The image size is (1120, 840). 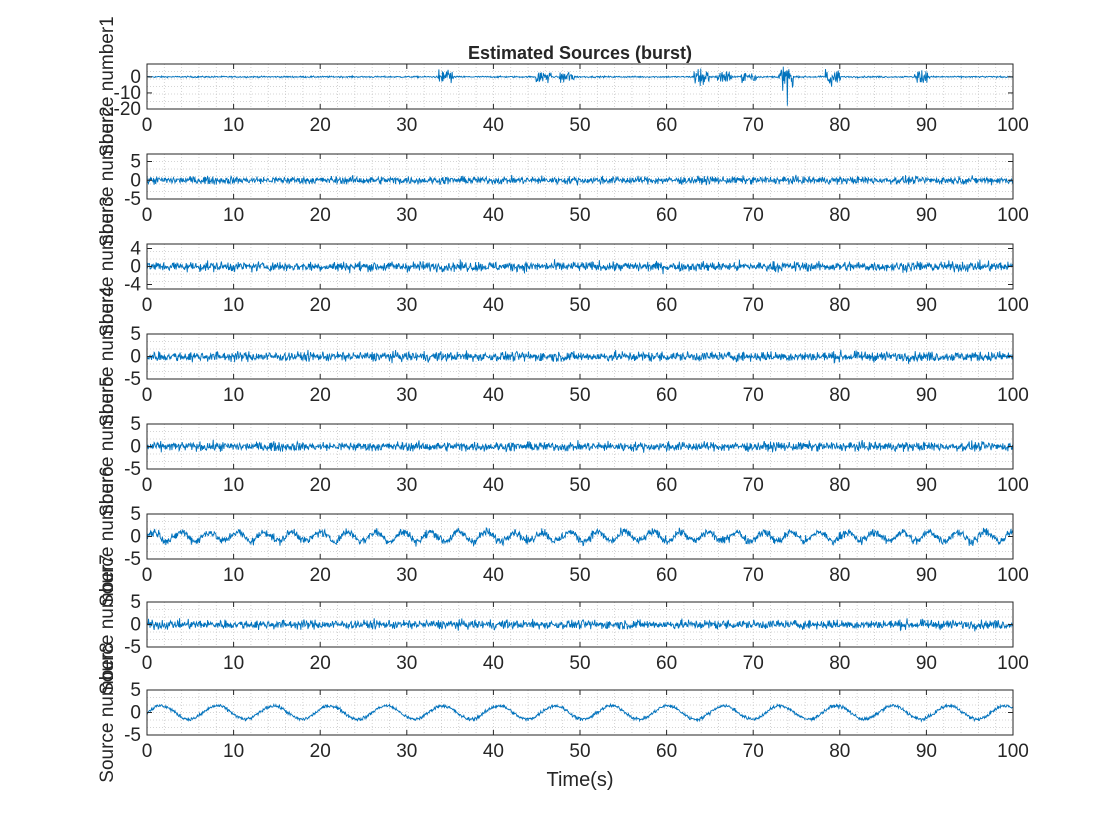 What do you see at coordinates (580, 53) in the screenshot?
I see `chart-title: Estimated Sources (burst)` at bounding box center [580, 53].